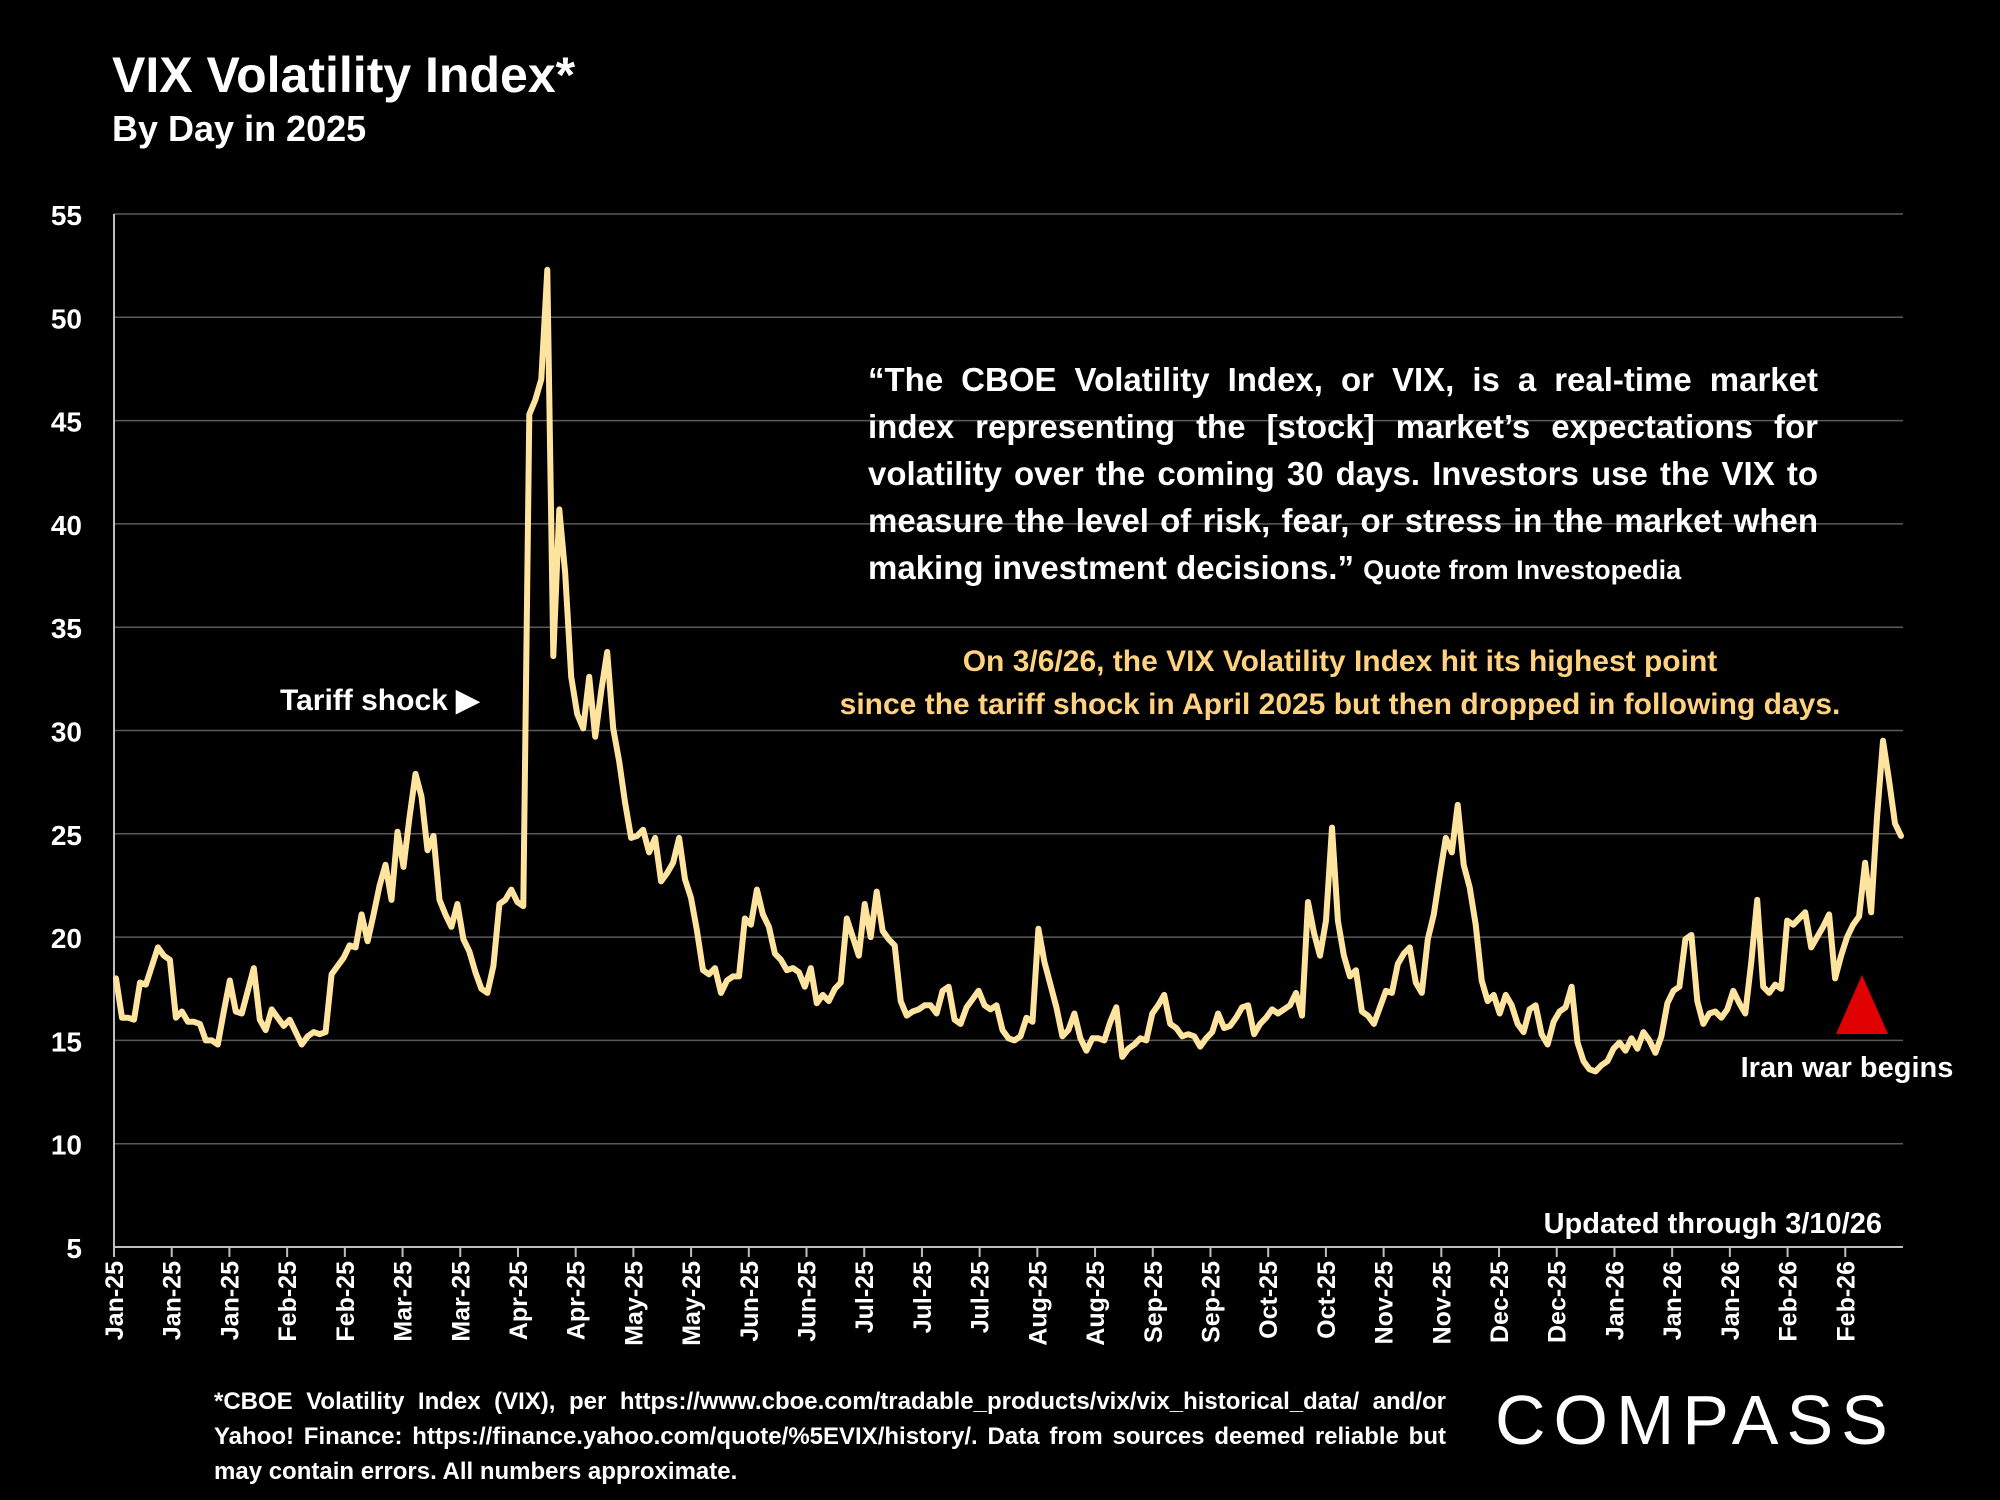  I want to click on iran-war-marker-icon, so click(1862, 1004).